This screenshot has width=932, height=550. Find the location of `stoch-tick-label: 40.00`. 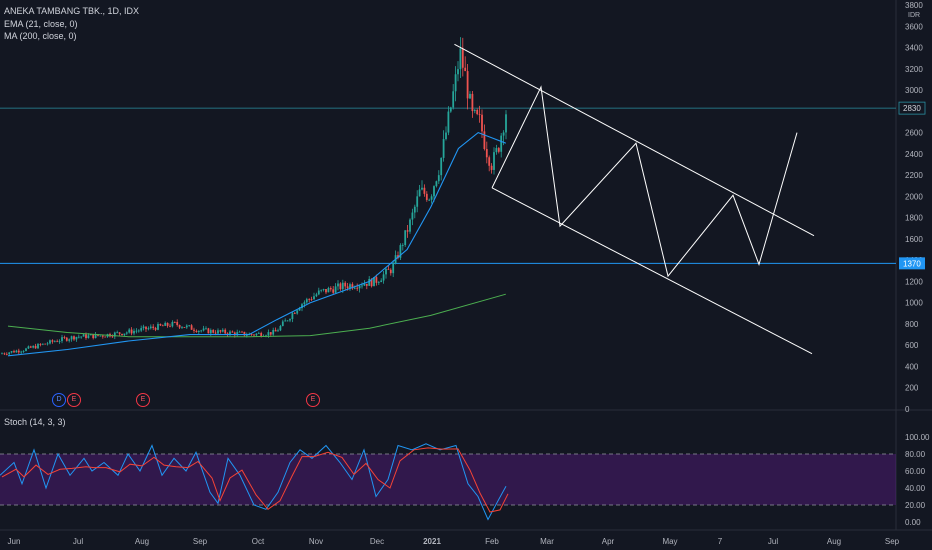

stoch-tick-label: 40.00 is located at coordinates (915, 488).